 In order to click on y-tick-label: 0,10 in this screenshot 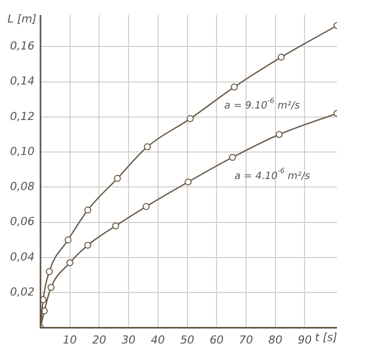, I will do `click(22, 151)`.